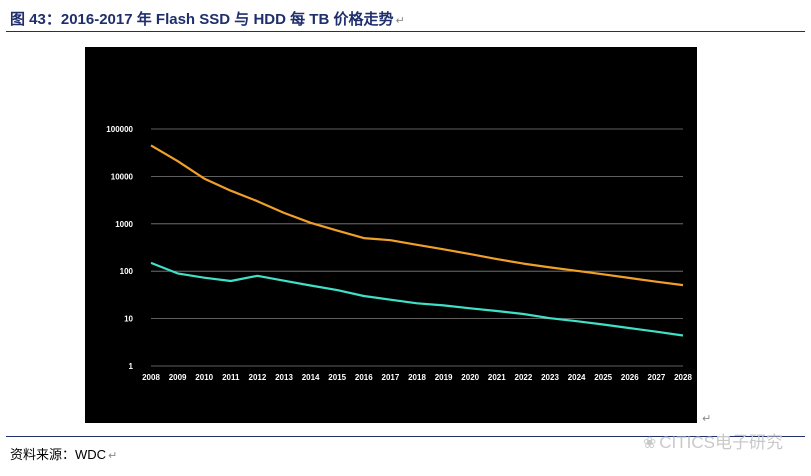 The width and height of the screenshot is (811, 476). Describe the element at coordinates (405, 31) in the screenshot. I see `top-divider` at that location.